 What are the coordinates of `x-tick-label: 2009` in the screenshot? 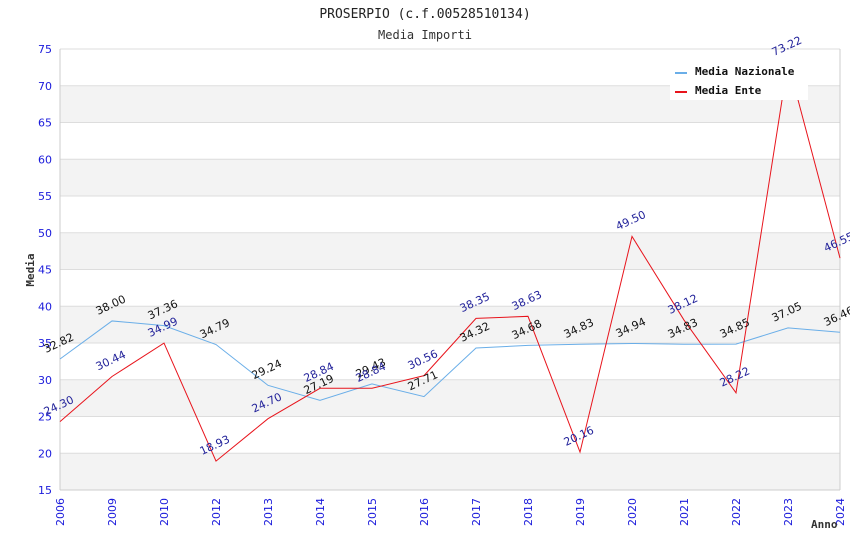 It's located at (112, 512).